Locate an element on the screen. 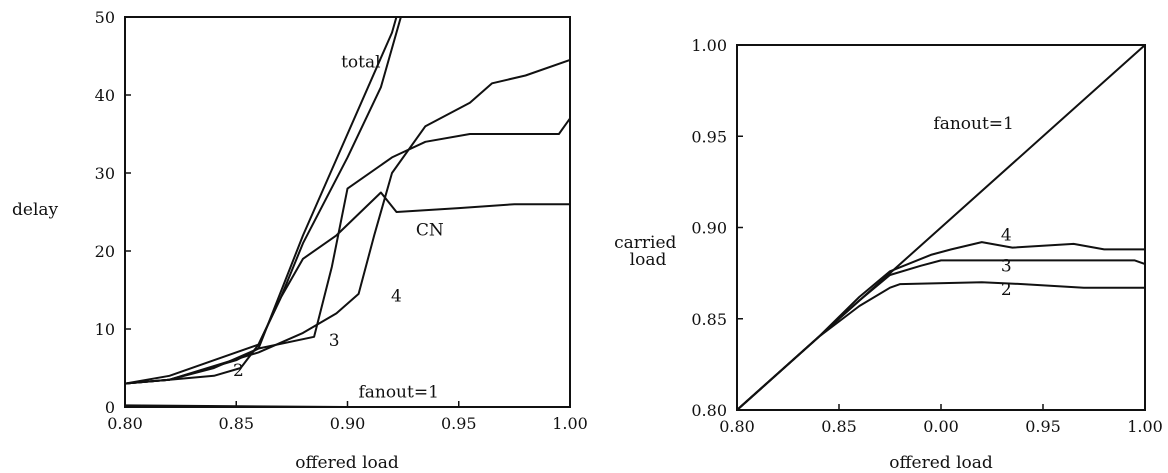 The width and height of the screenshot is (1168, 473). y-tick-label: 0.80 is located at coordinates (709, 410).